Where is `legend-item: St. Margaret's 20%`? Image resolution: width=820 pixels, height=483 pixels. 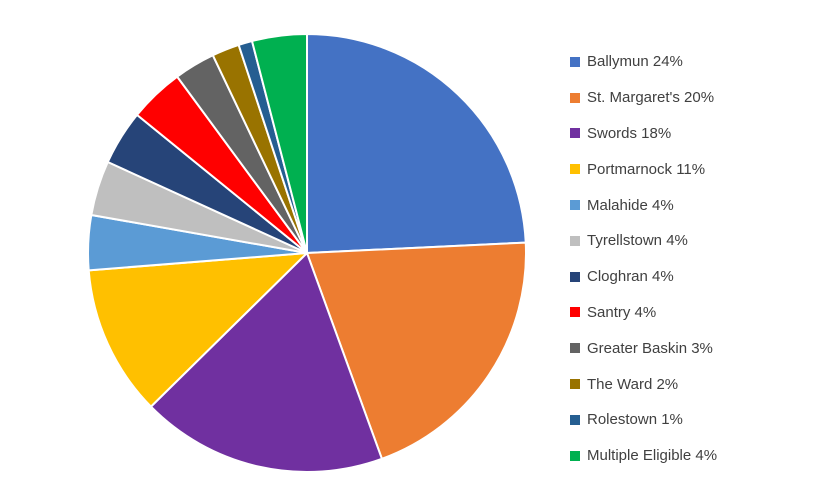
legend-item: St. Margaret's 20% is located at coordinates (643, 98).